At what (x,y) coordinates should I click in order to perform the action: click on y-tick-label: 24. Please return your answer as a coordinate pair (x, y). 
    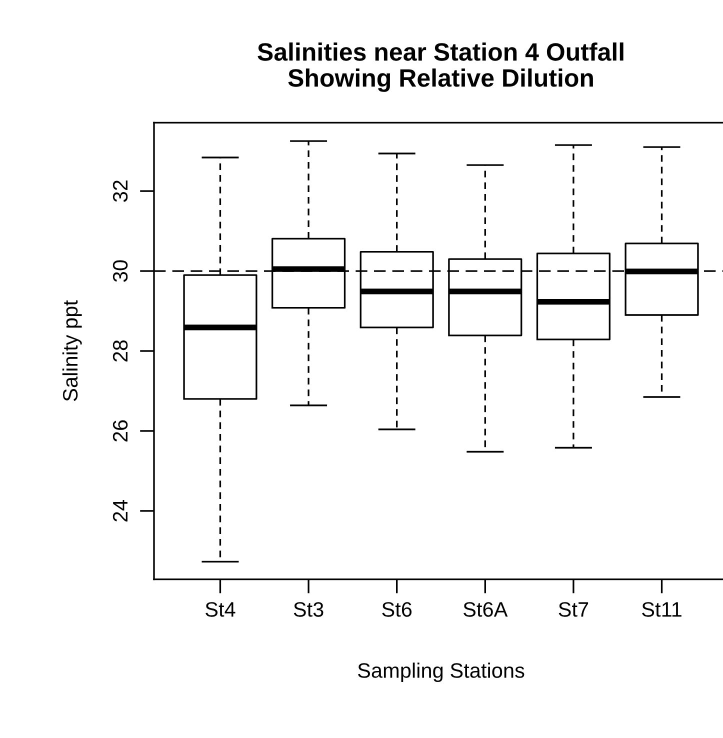
    Looking at the image, I should click on (120, 511).